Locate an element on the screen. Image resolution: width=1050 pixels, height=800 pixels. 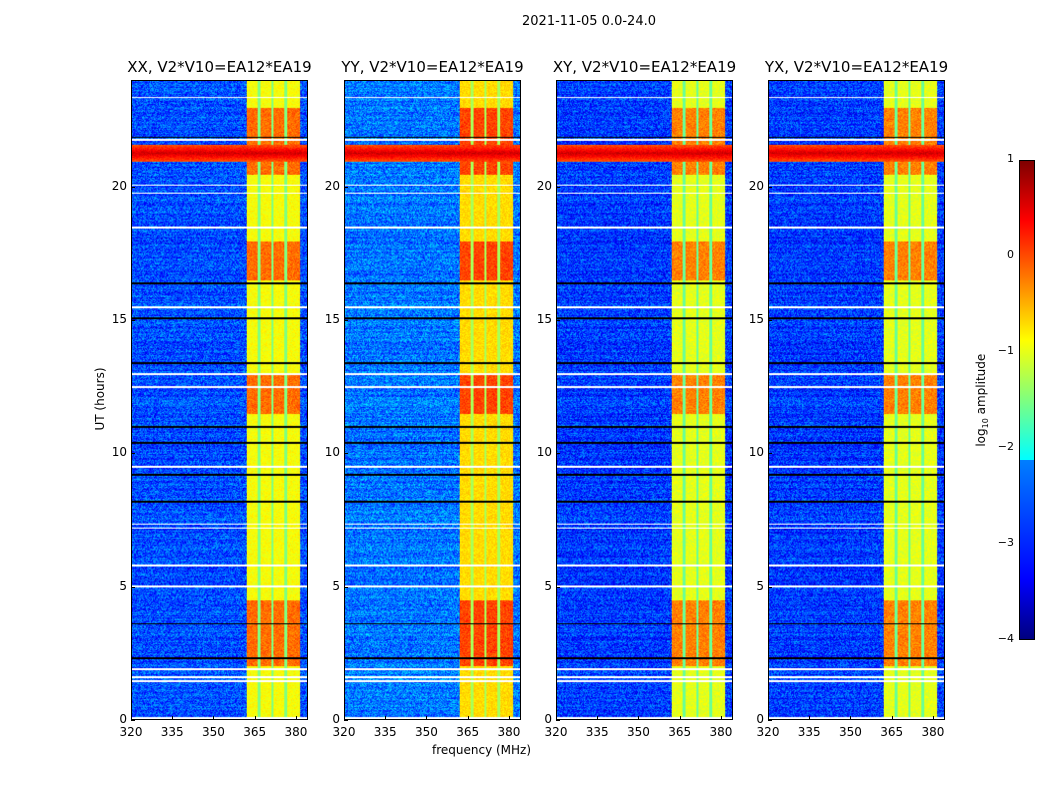
colorbar-tick-label: −2 is located at coordinates (1005, 446).